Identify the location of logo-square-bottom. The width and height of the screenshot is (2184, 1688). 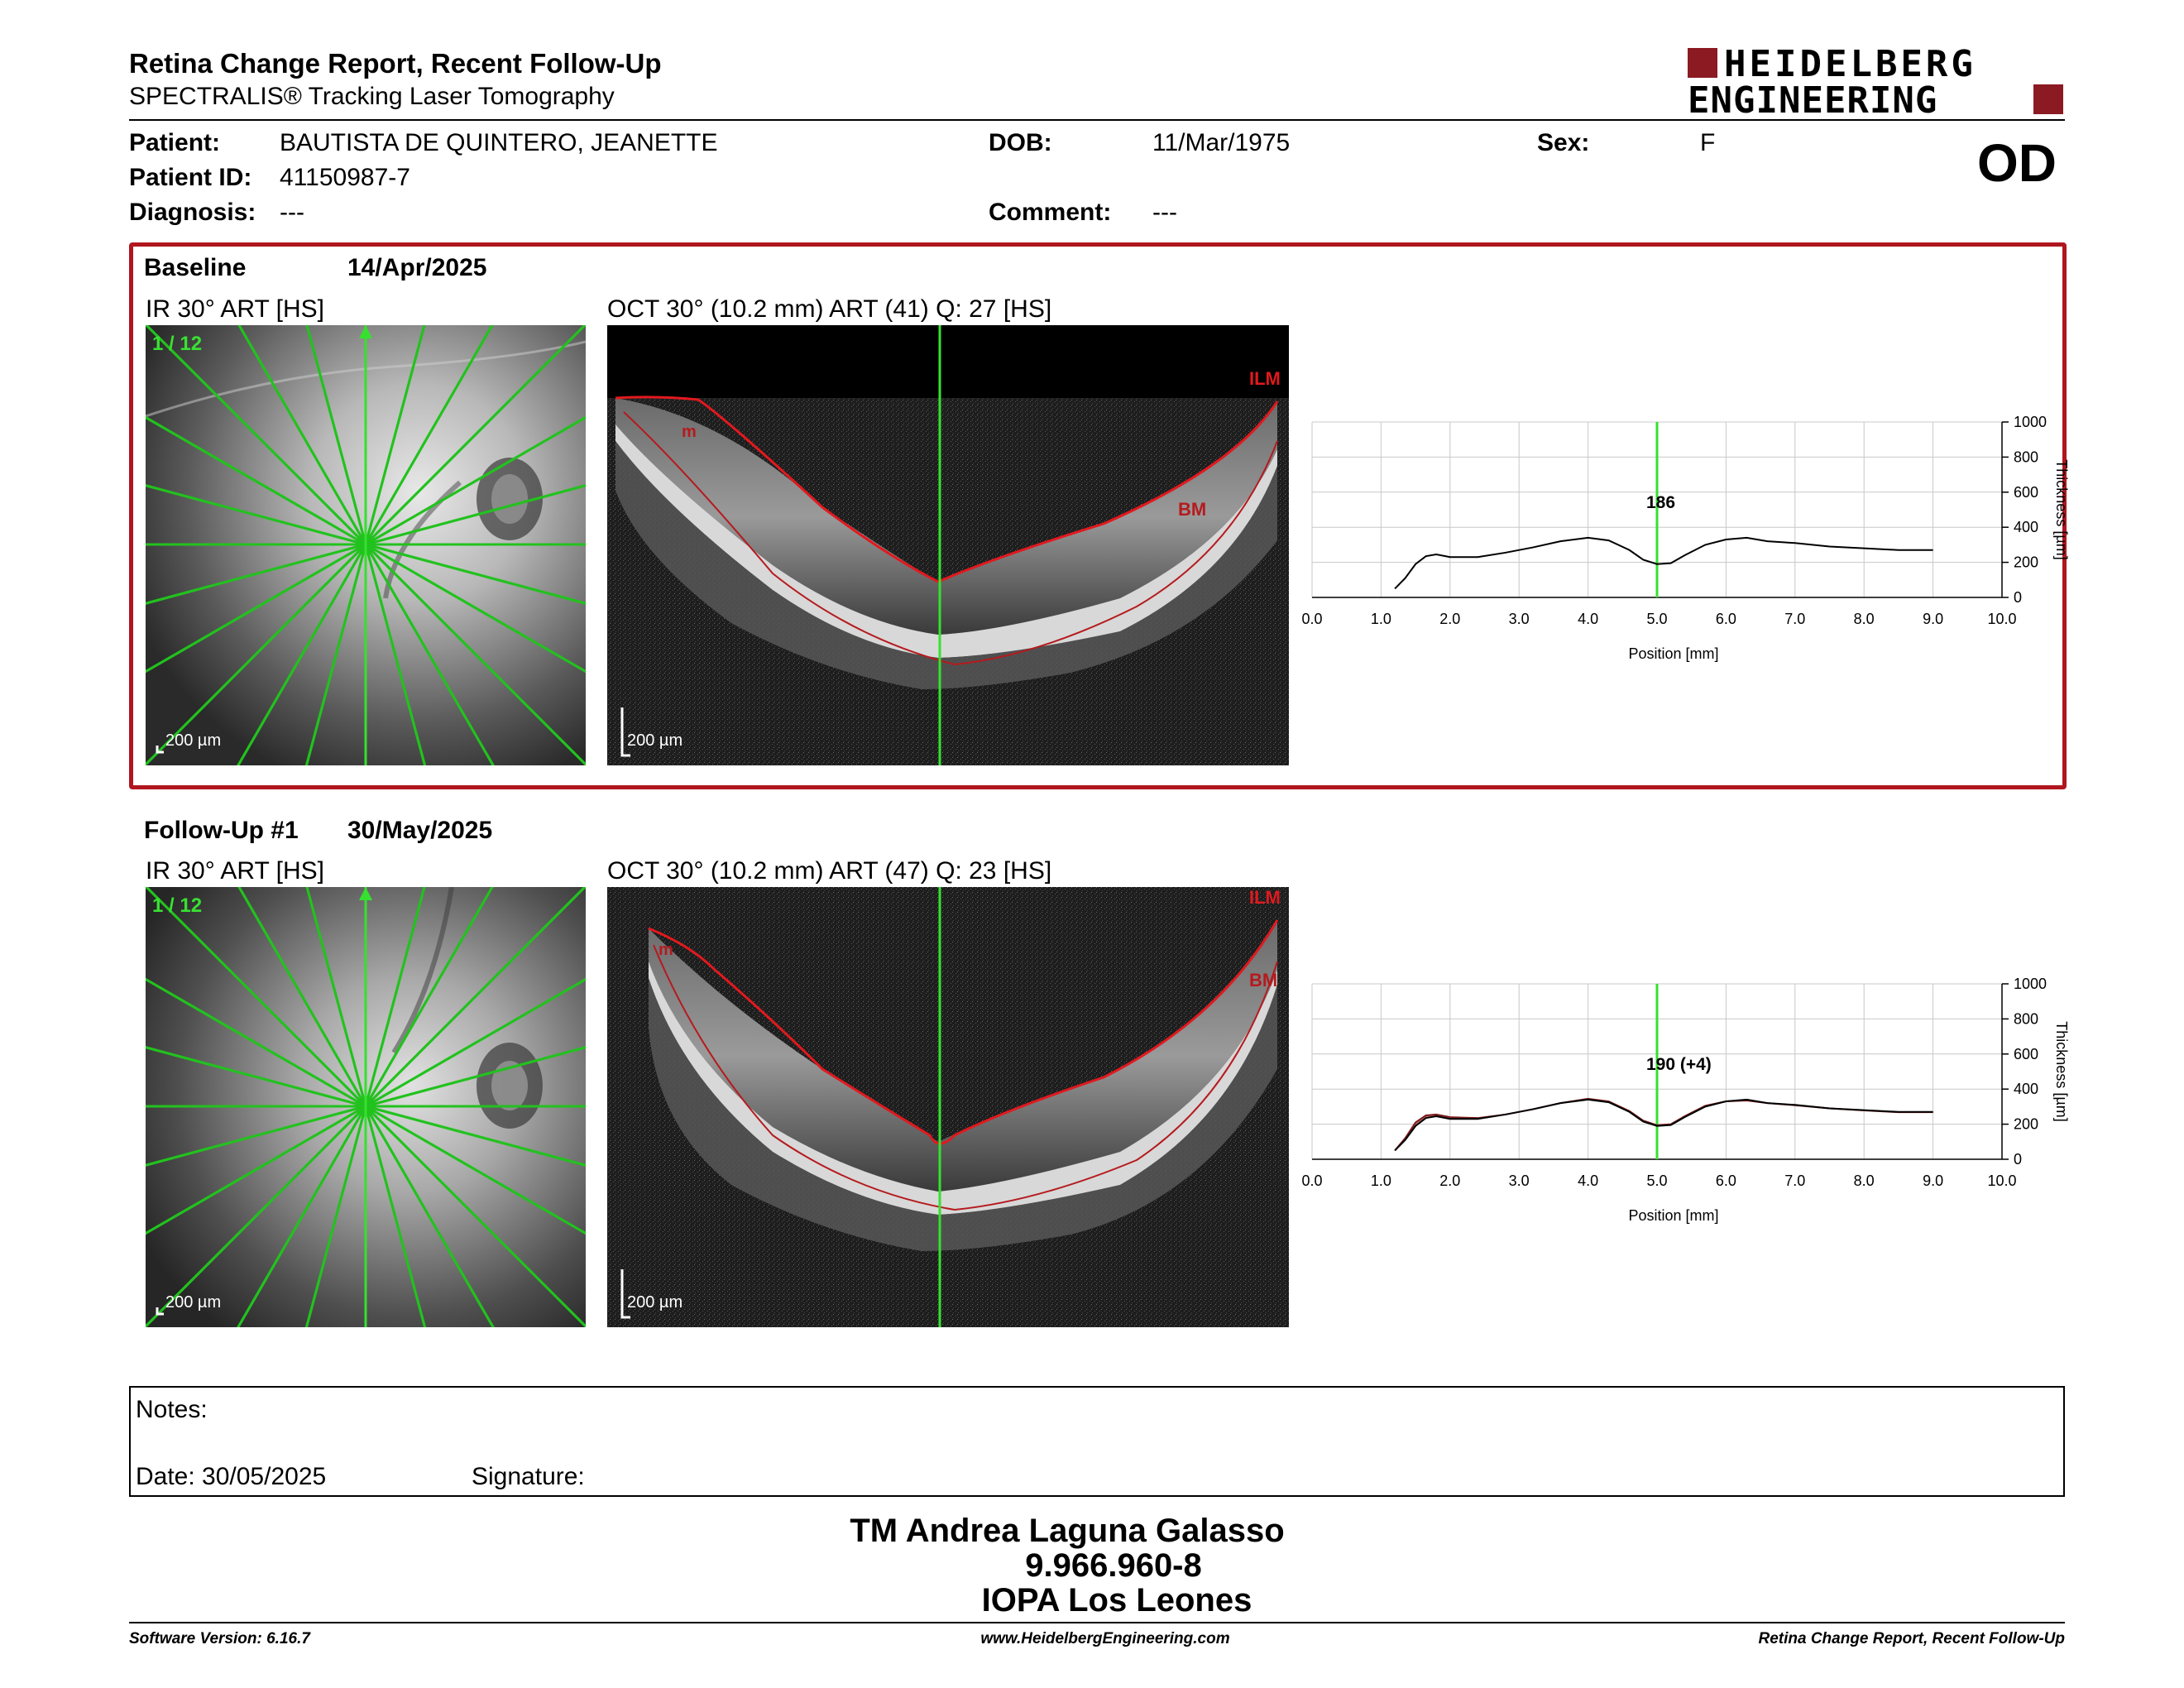
(2048, 99).